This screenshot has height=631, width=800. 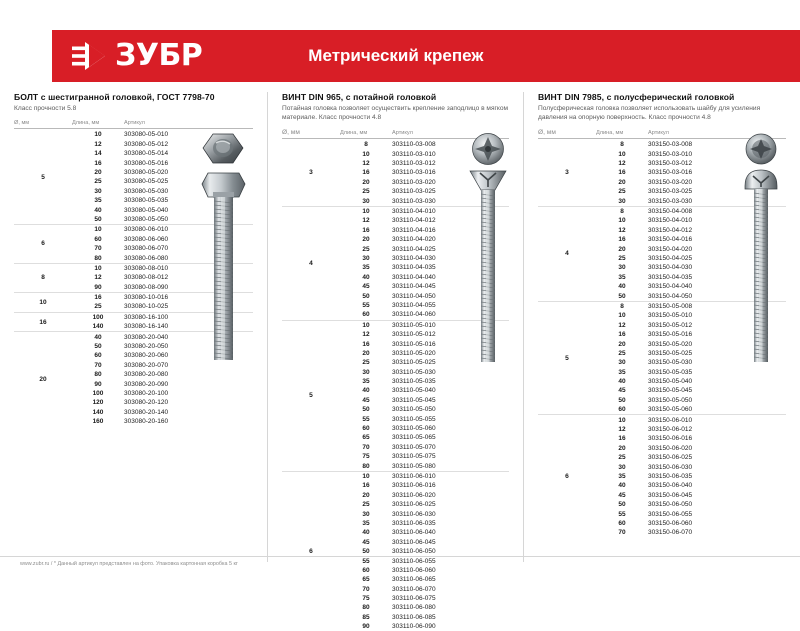 I want to click on table-row: 25 303110-06-025, so click(x=395, y=504).